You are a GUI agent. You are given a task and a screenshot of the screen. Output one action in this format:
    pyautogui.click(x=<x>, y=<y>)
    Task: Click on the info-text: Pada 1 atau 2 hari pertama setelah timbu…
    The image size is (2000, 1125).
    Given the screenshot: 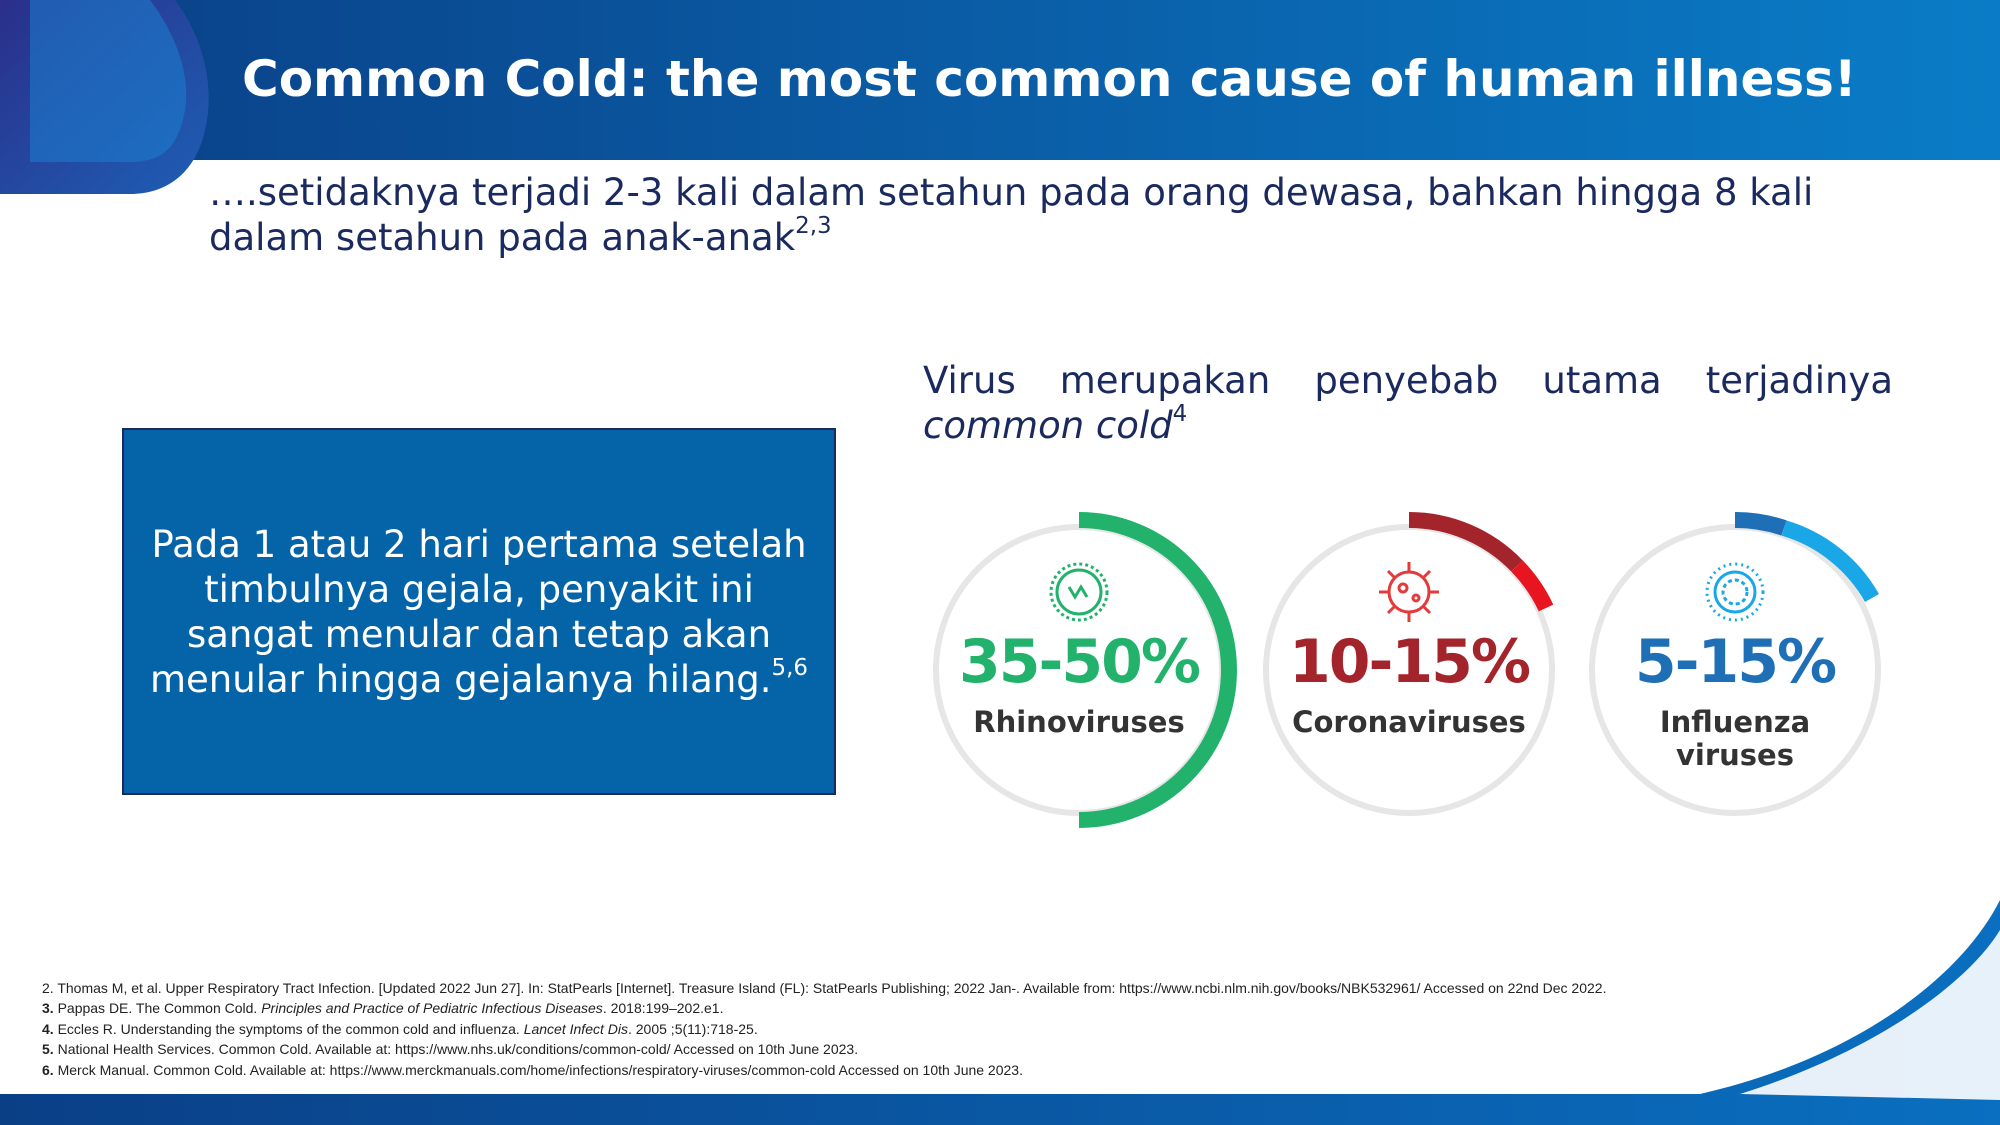 What is the action you would take?
    pyautogui.click(x=479, y=612)
    